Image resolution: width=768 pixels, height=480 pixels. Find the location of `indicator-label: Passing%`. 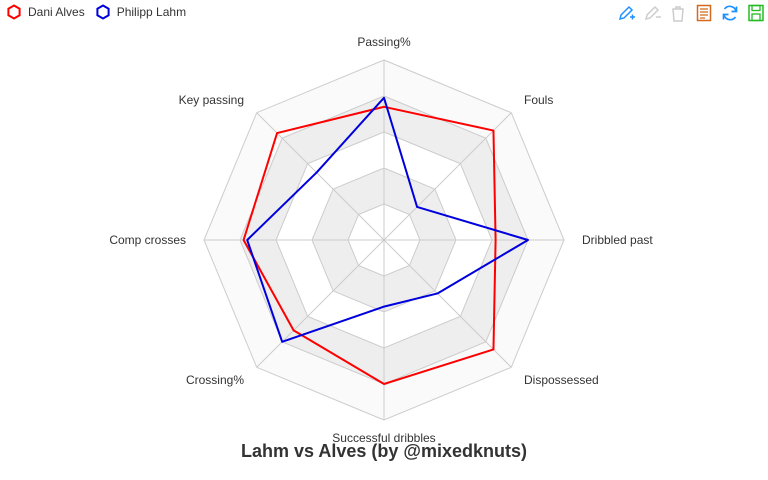

indicator-label: Passing% is located at coordinates (384, 42).